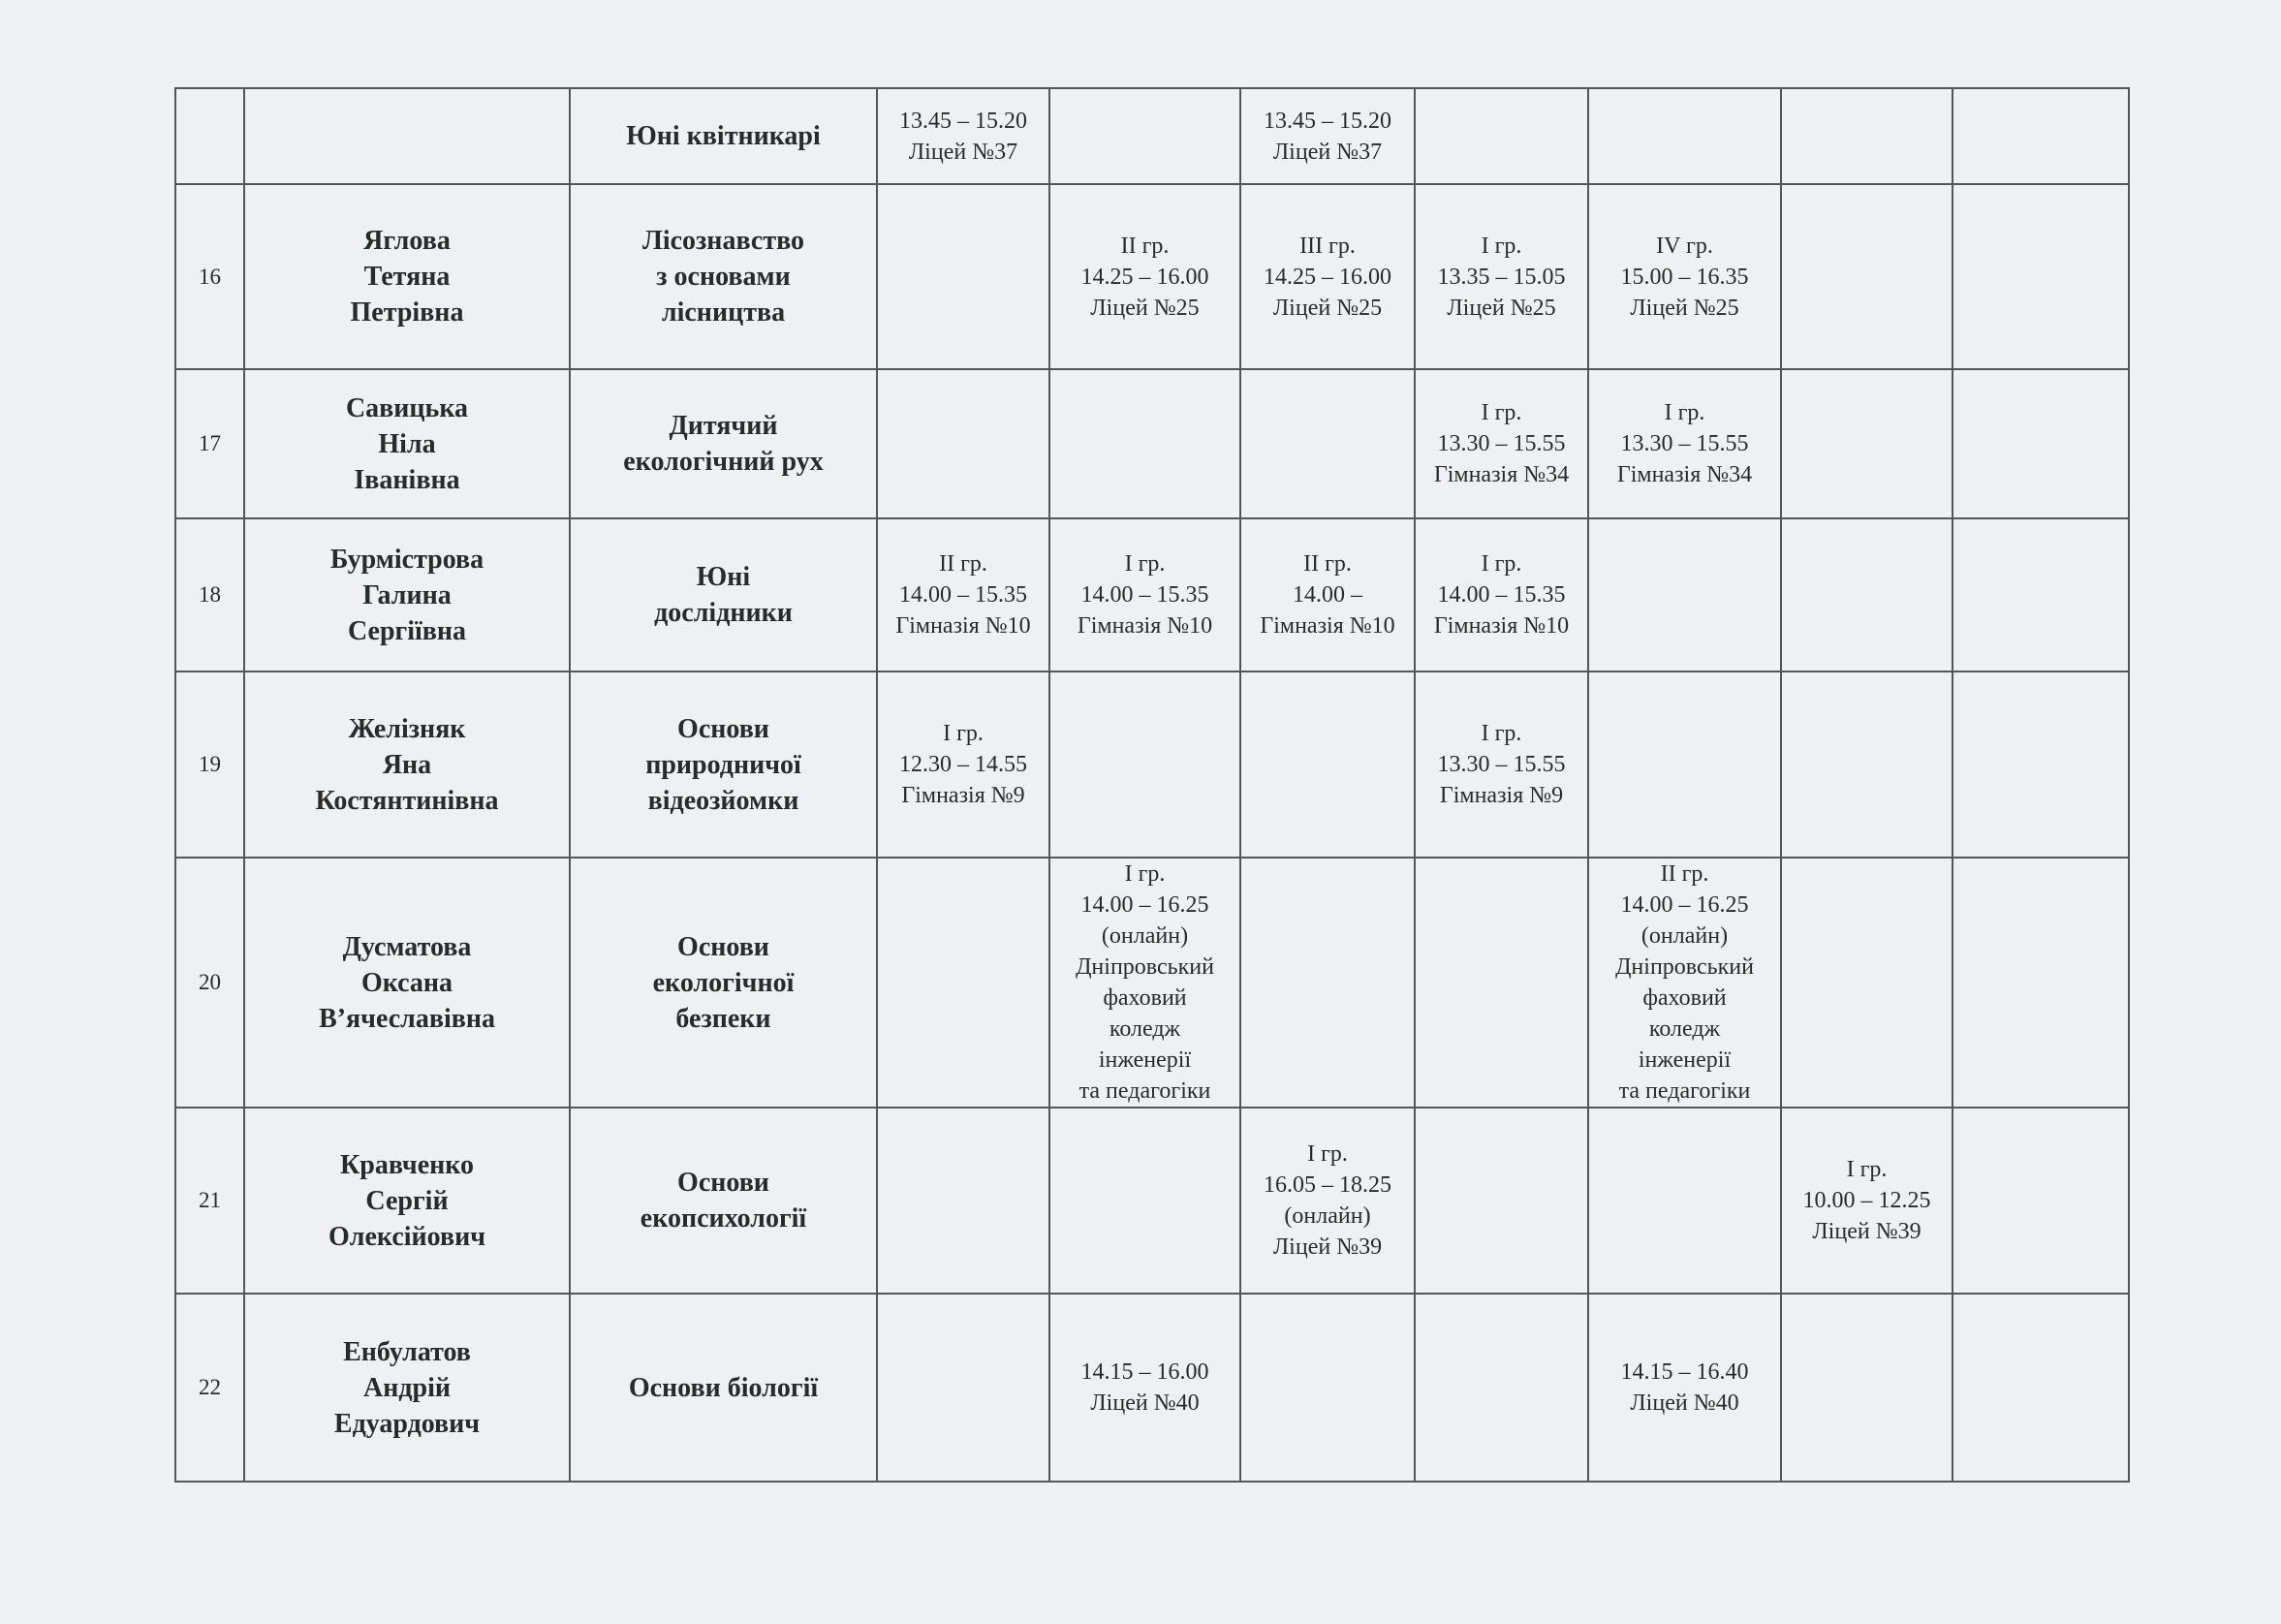  What do you see at coordinates (1327, 595) in the screenshot?
I see `schedule-cell: II гр. 14.00 – Гімназія №10` at bounding box center [1327, 595].